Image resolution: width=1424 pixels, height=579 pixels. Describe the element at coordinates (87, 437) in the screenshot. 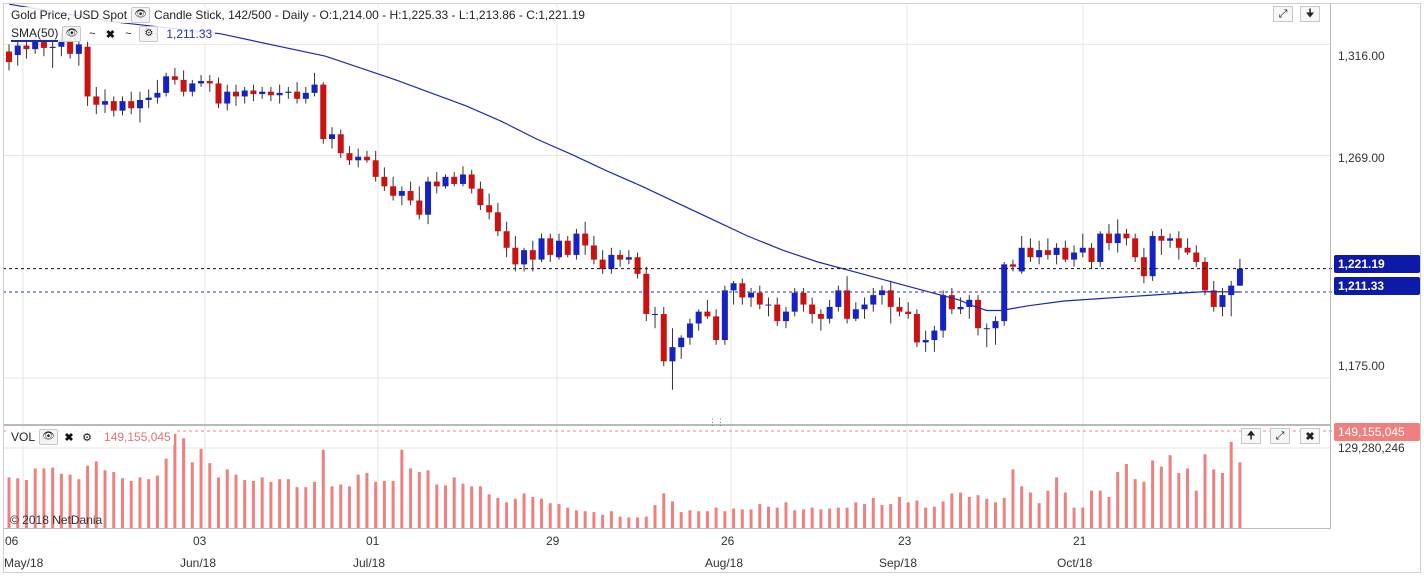

I see `volume-gear-icon: ⚙` at that location.